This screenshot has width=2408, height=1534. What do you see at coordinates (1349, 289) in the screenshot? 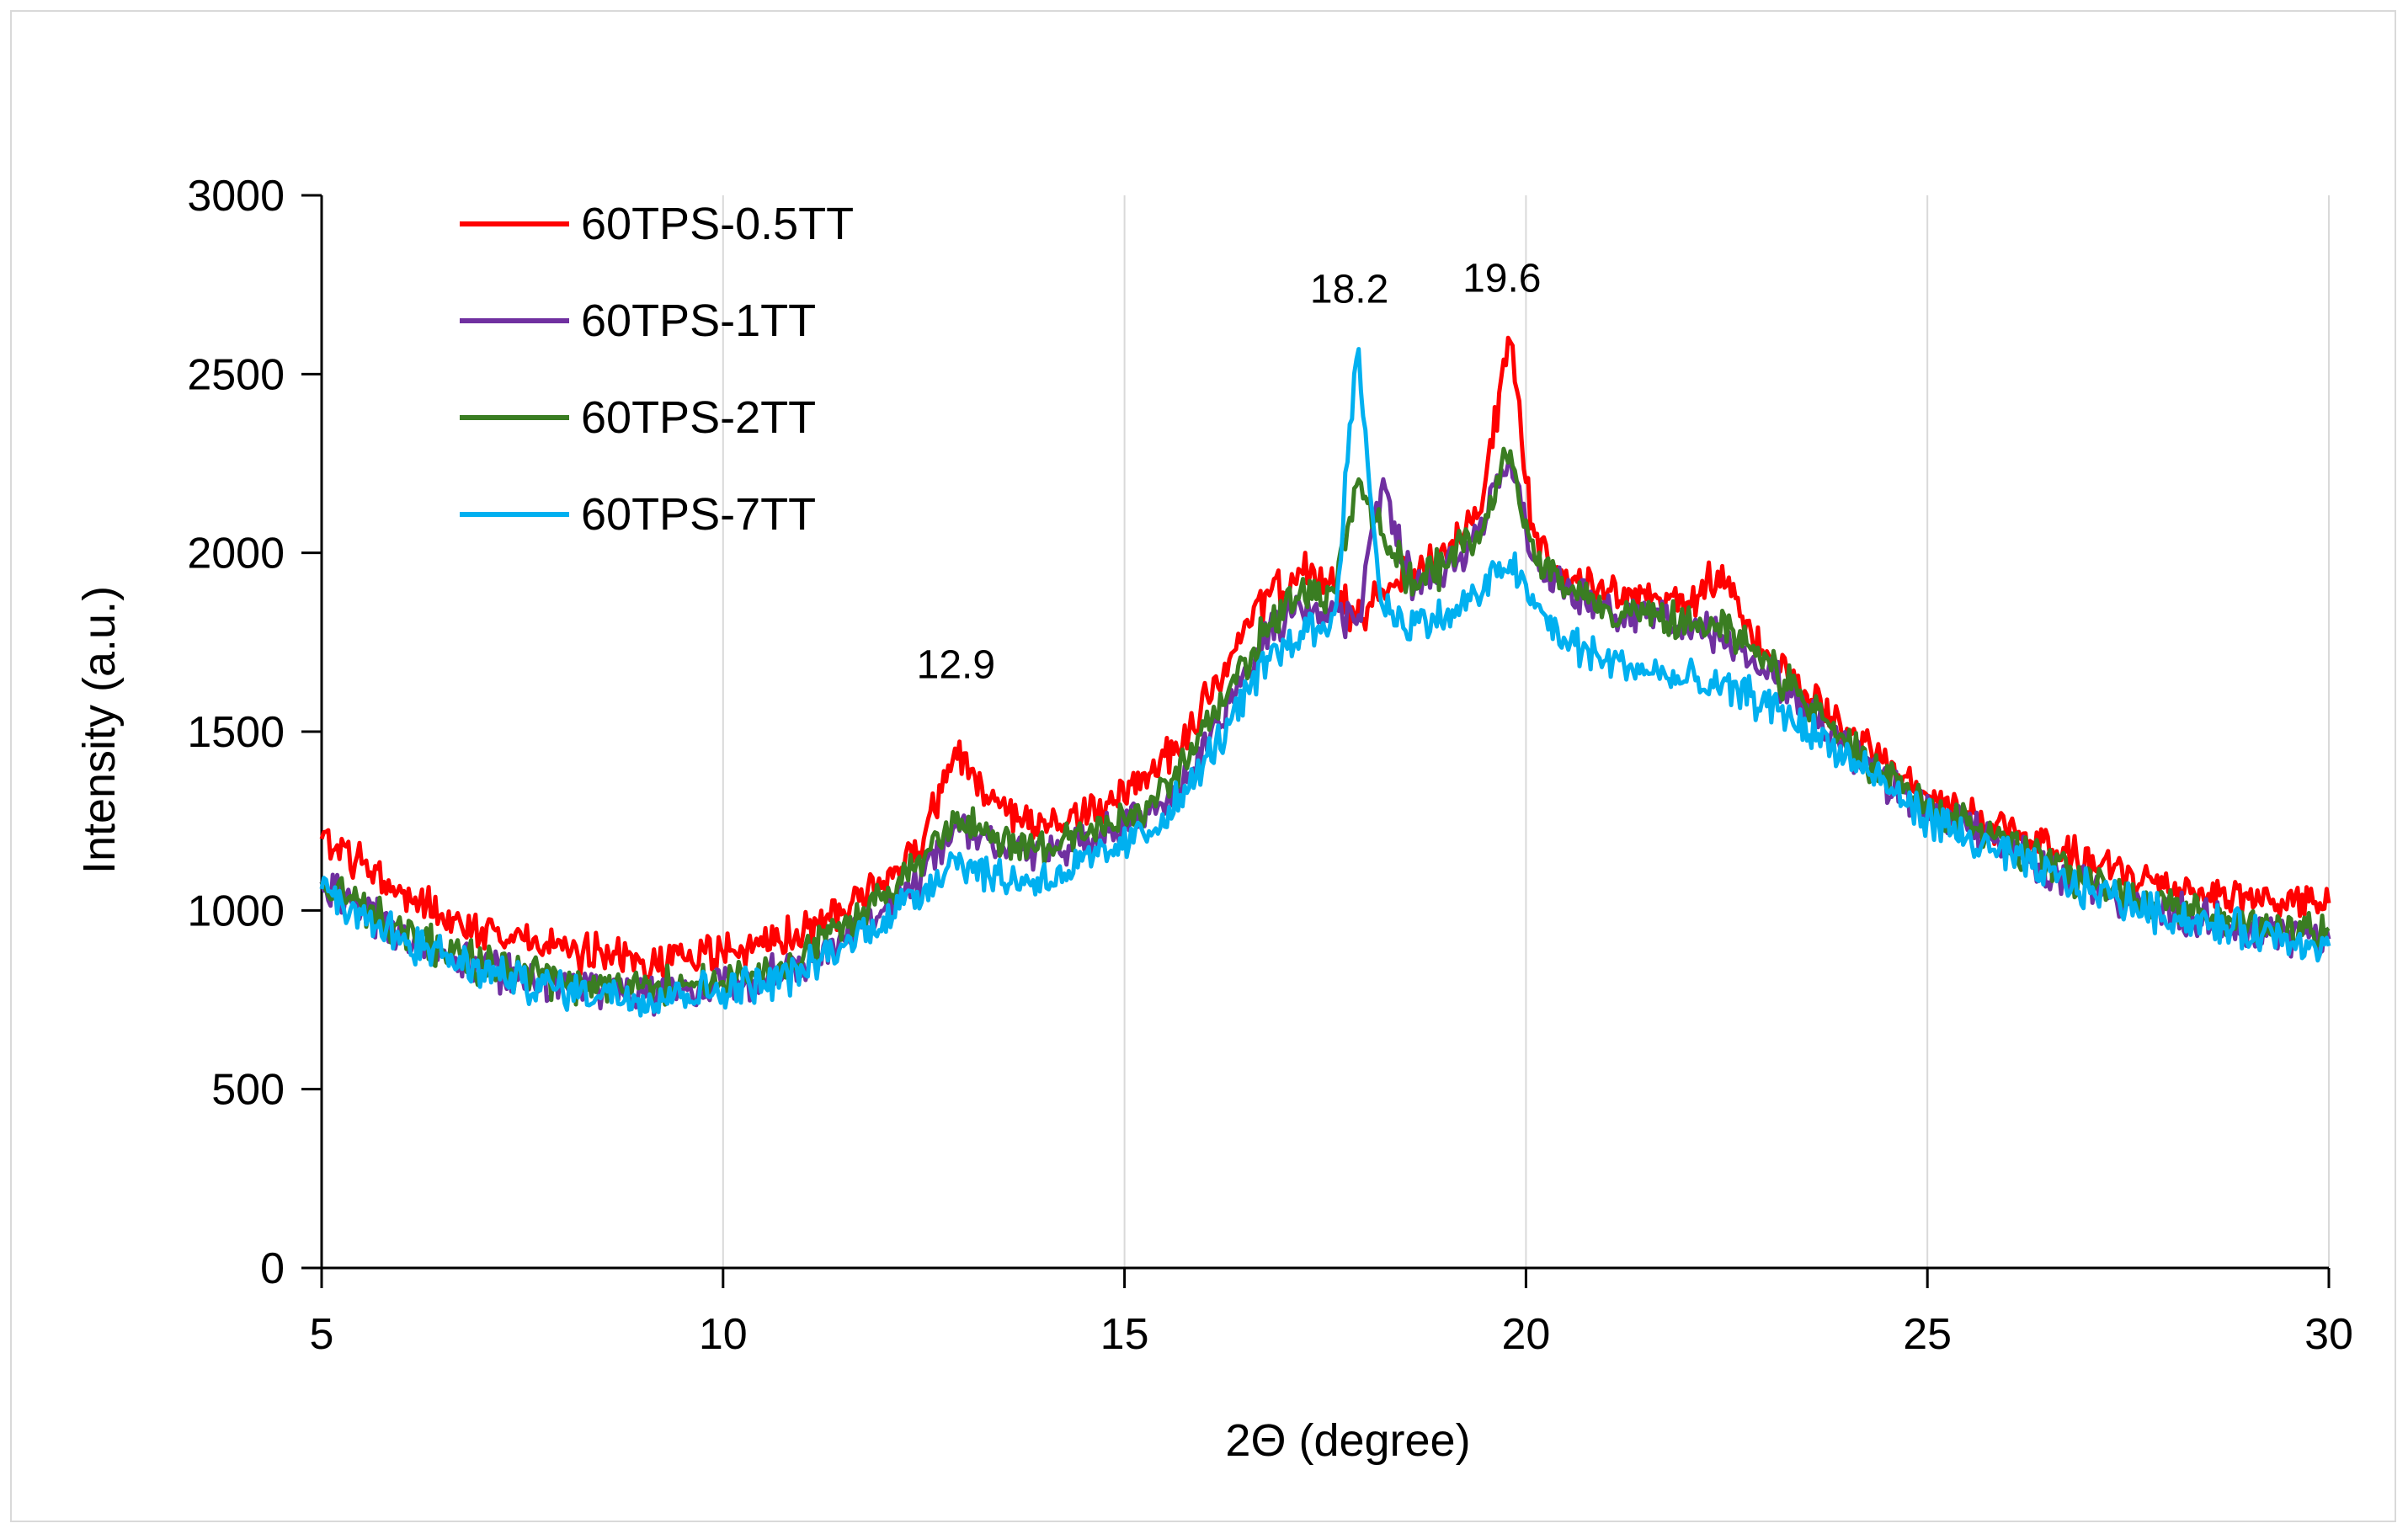
I see `peak-label-18.2: 18.2` at bounding box center [1349, 289].